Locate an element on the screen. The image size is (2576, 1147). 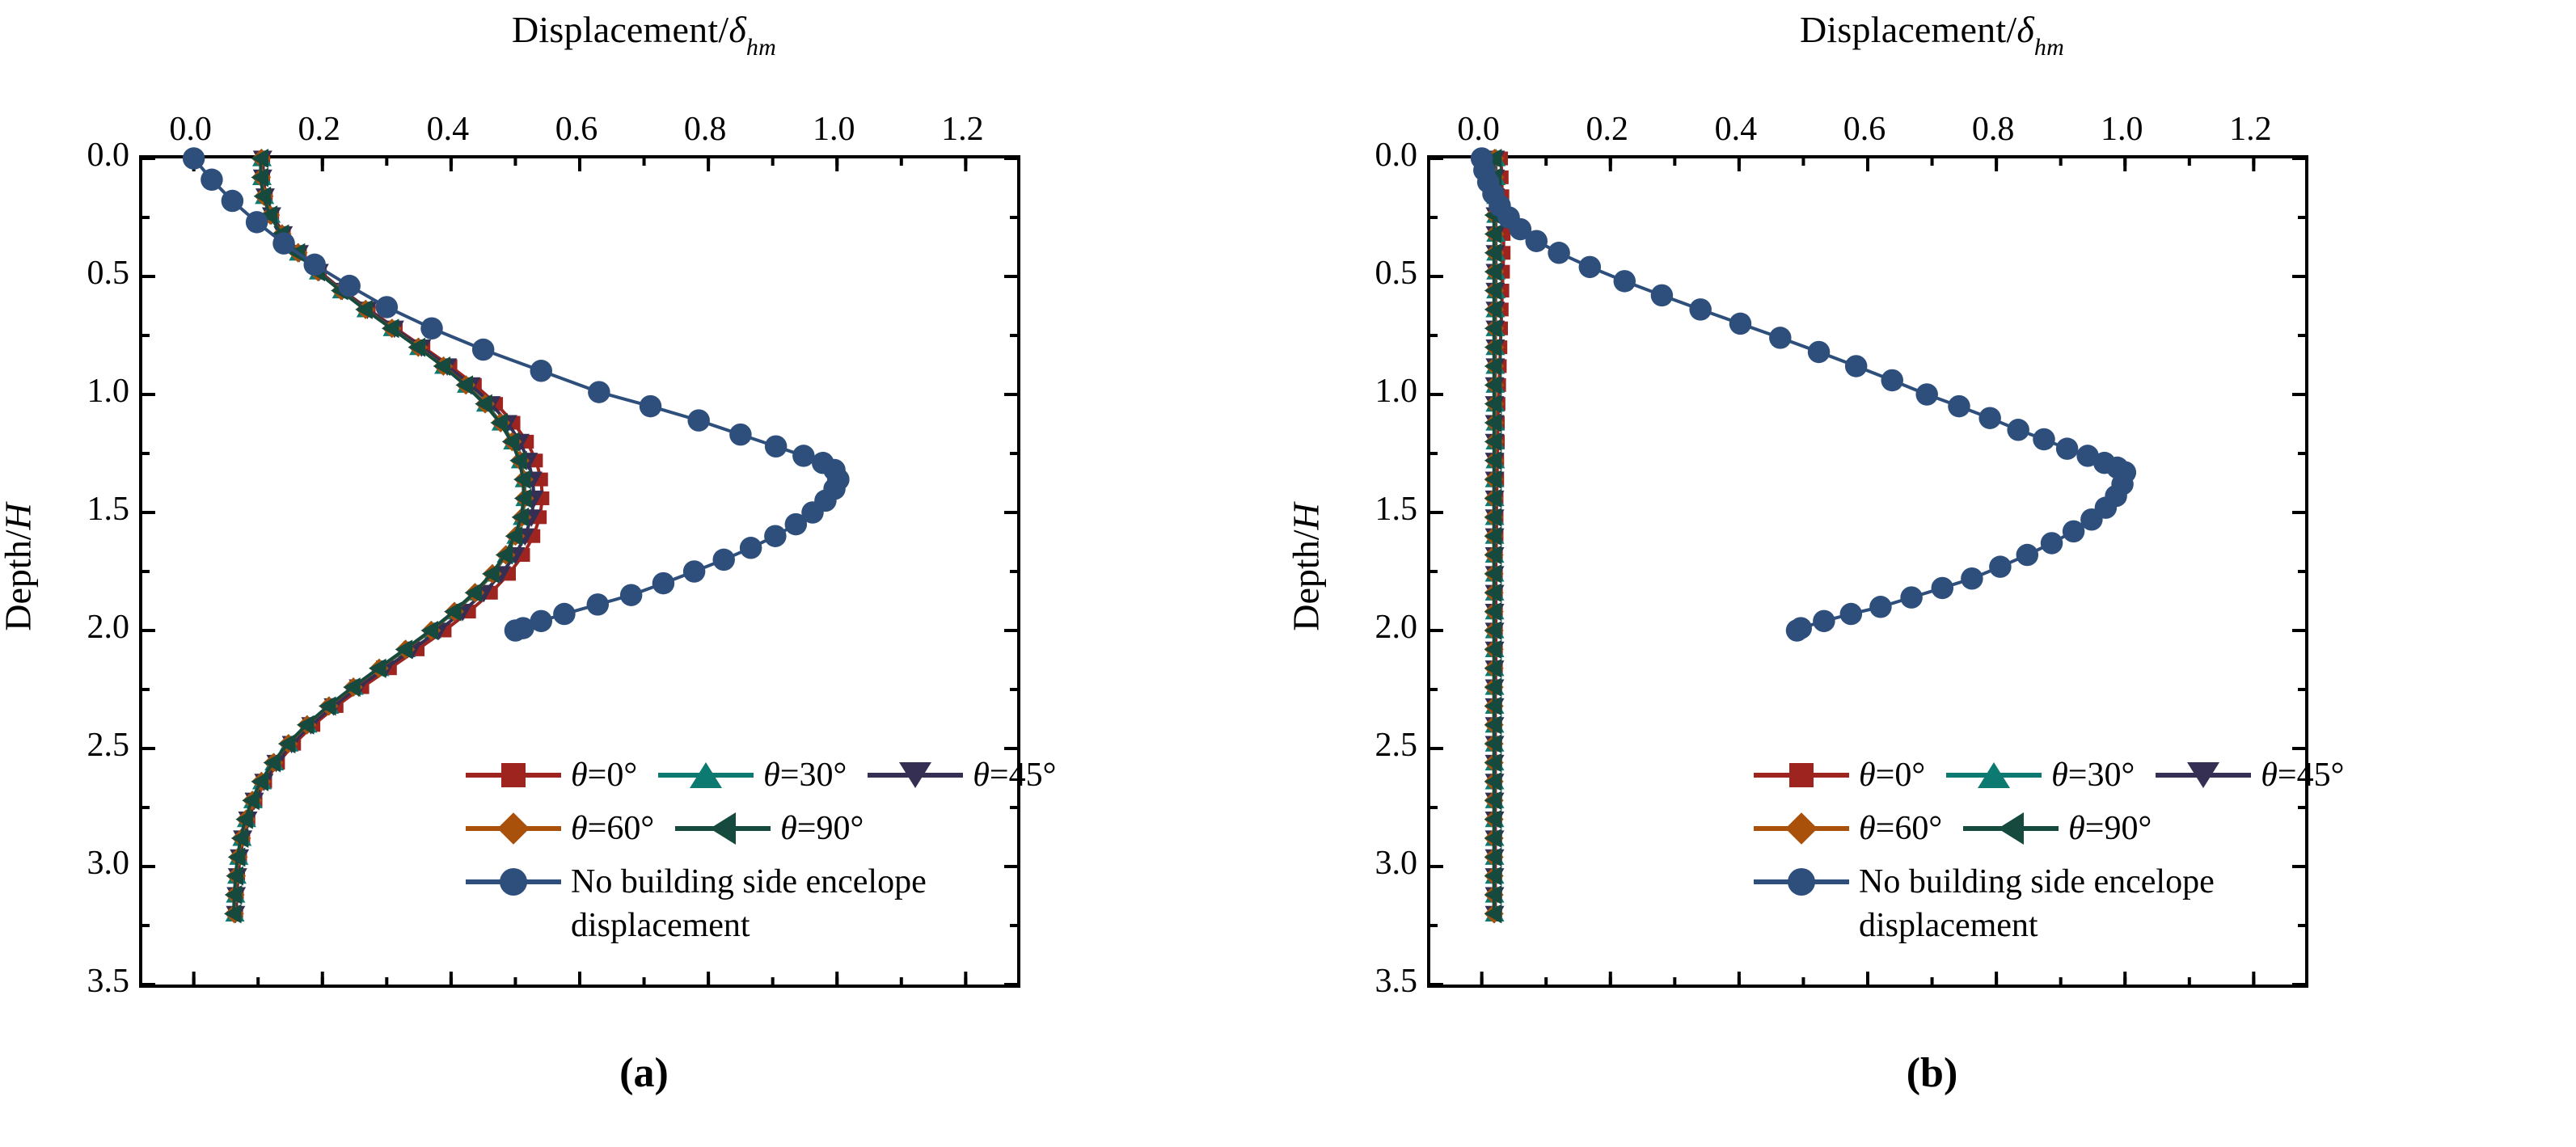
H-symbol-a: H is located at coordinates (19, 516).